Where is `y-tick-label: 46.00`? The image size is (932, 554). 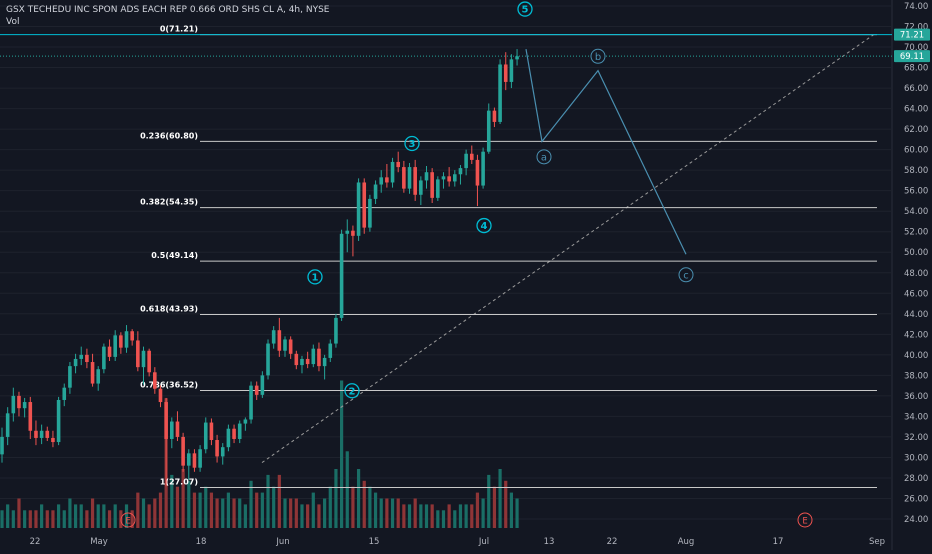
y-tick-label: 46.00 is located at coordinates (916, 294).